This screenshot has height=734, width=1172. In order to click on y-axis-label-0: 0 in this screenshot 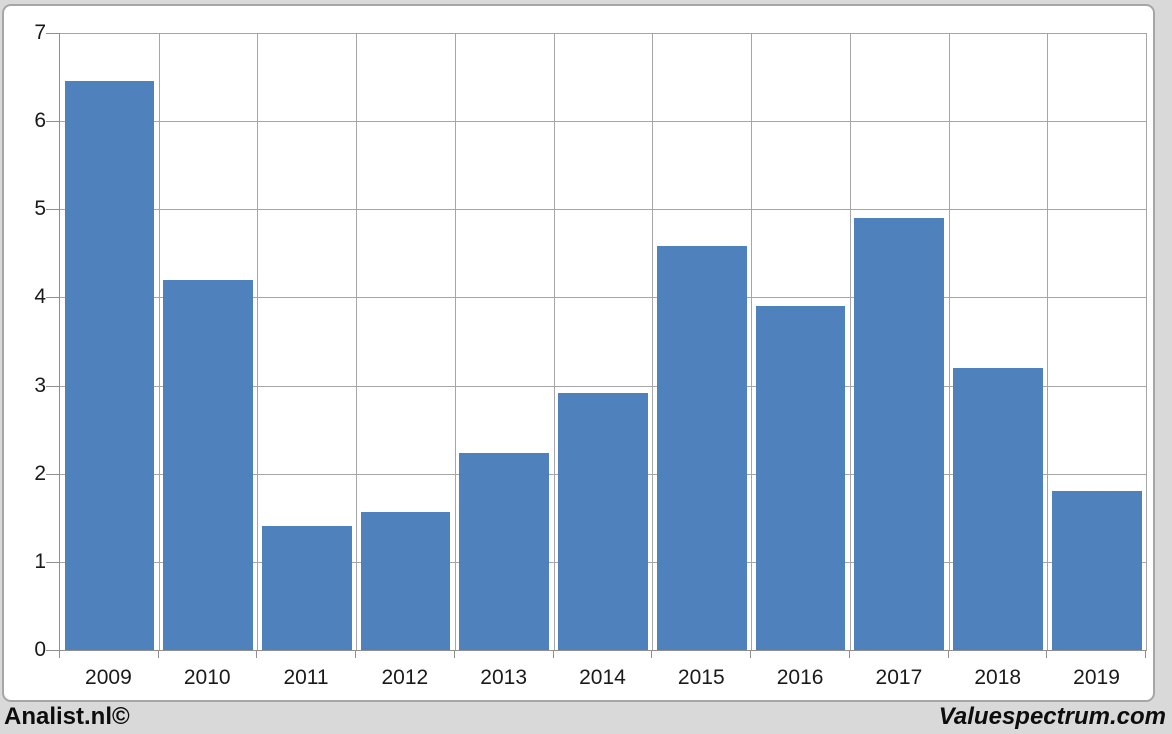, I will do `click(40, 649)`.